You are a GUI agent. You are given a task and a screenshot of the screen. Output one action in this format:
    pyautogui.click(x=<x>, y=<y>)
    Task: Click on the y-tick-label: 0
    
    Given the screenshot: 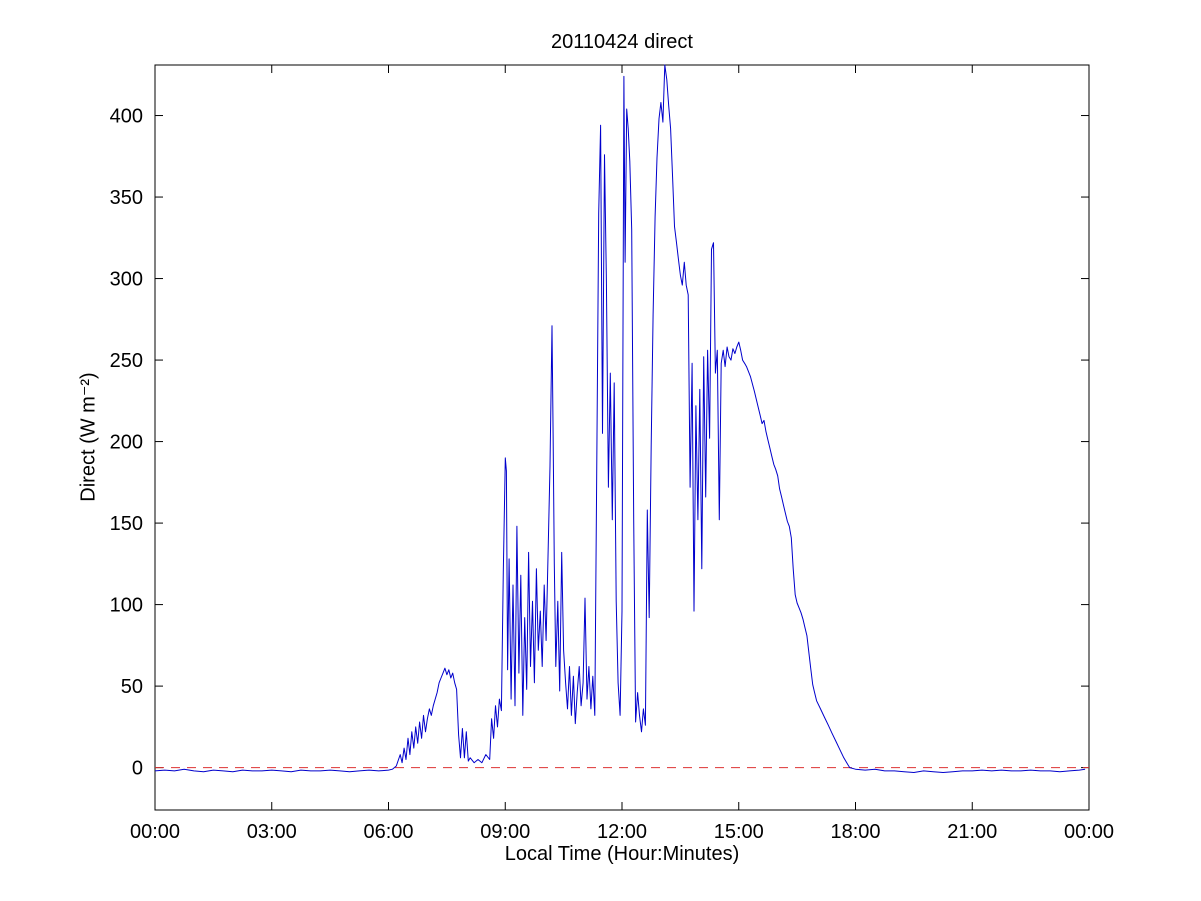 What is the action you would take?
    pyautogui.click(x=137, y=769)
    